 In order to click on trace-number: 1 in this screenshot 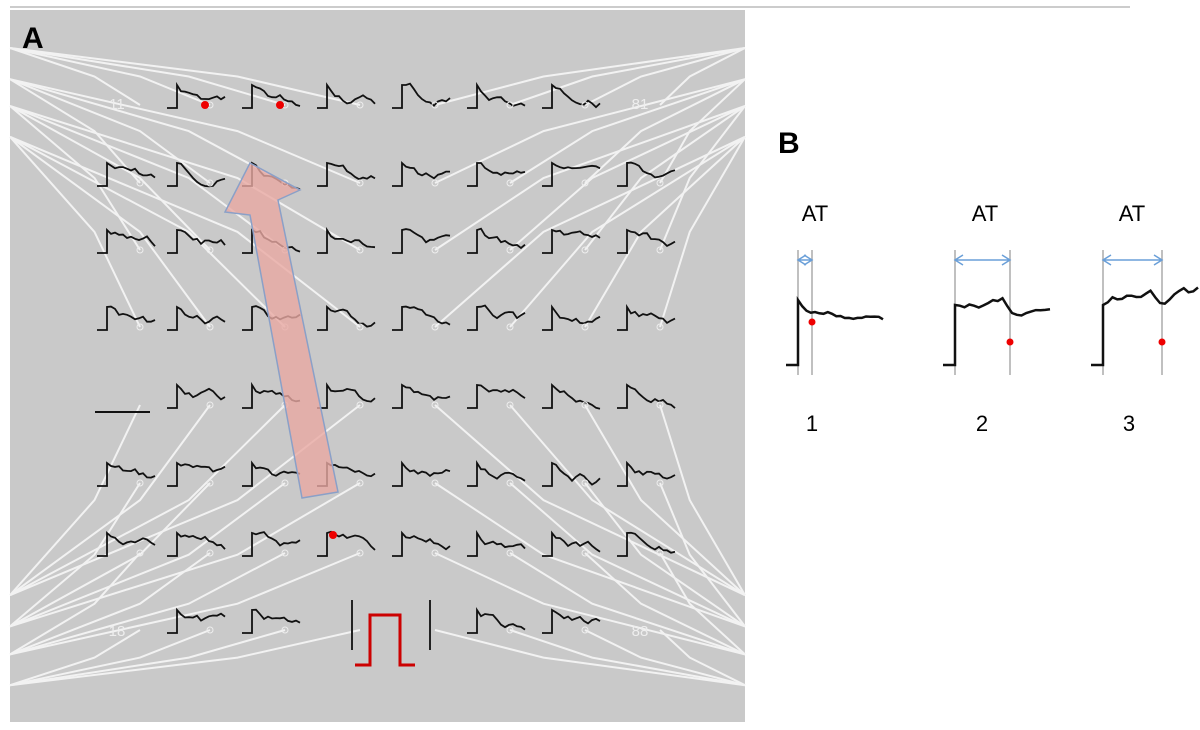, I will do `click(812, 423)`.